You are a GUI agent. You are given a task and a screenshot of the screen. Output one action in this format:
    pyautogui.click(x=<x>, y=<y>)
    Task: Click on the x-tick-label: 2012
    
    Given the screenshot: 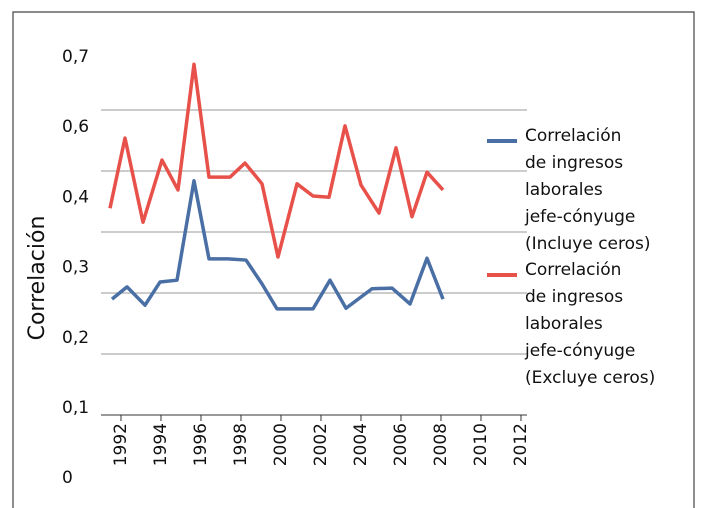 What is the action you would take?
    pyautogui.click(x=521, y=444)
    